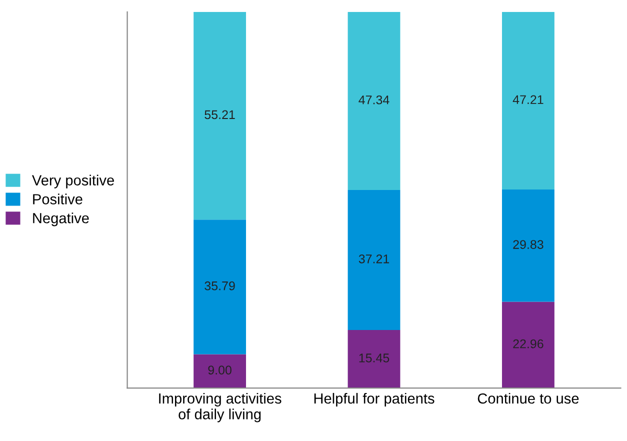 The image size is (627, 441). What do you see at coordinates (374, 399) in the screenshot?
I see `x-tick-label: Helpful for patients` at bounding box center [374, 399].